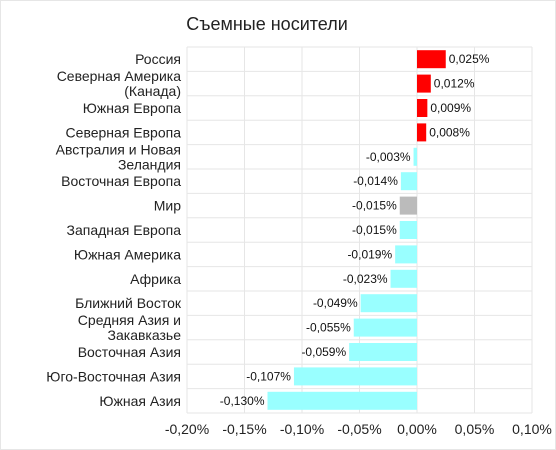  I want to click on x-tick-label: -0,20%, so click(187, 429).